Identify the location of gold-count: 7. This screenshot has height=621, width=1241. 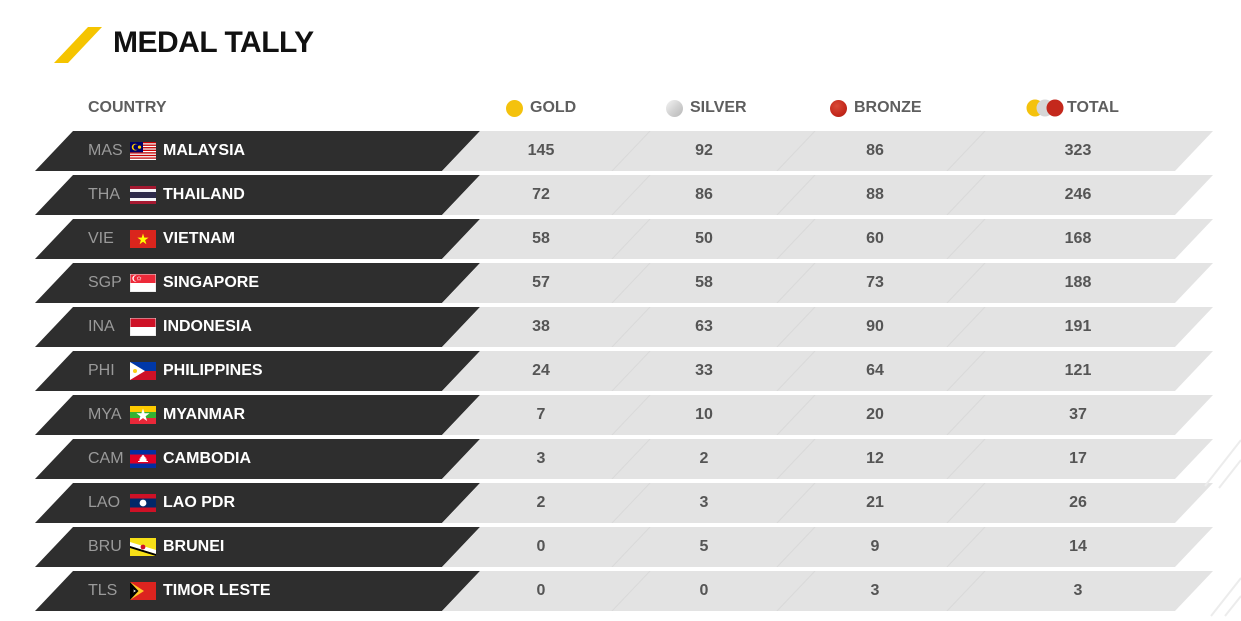
(541, 414).